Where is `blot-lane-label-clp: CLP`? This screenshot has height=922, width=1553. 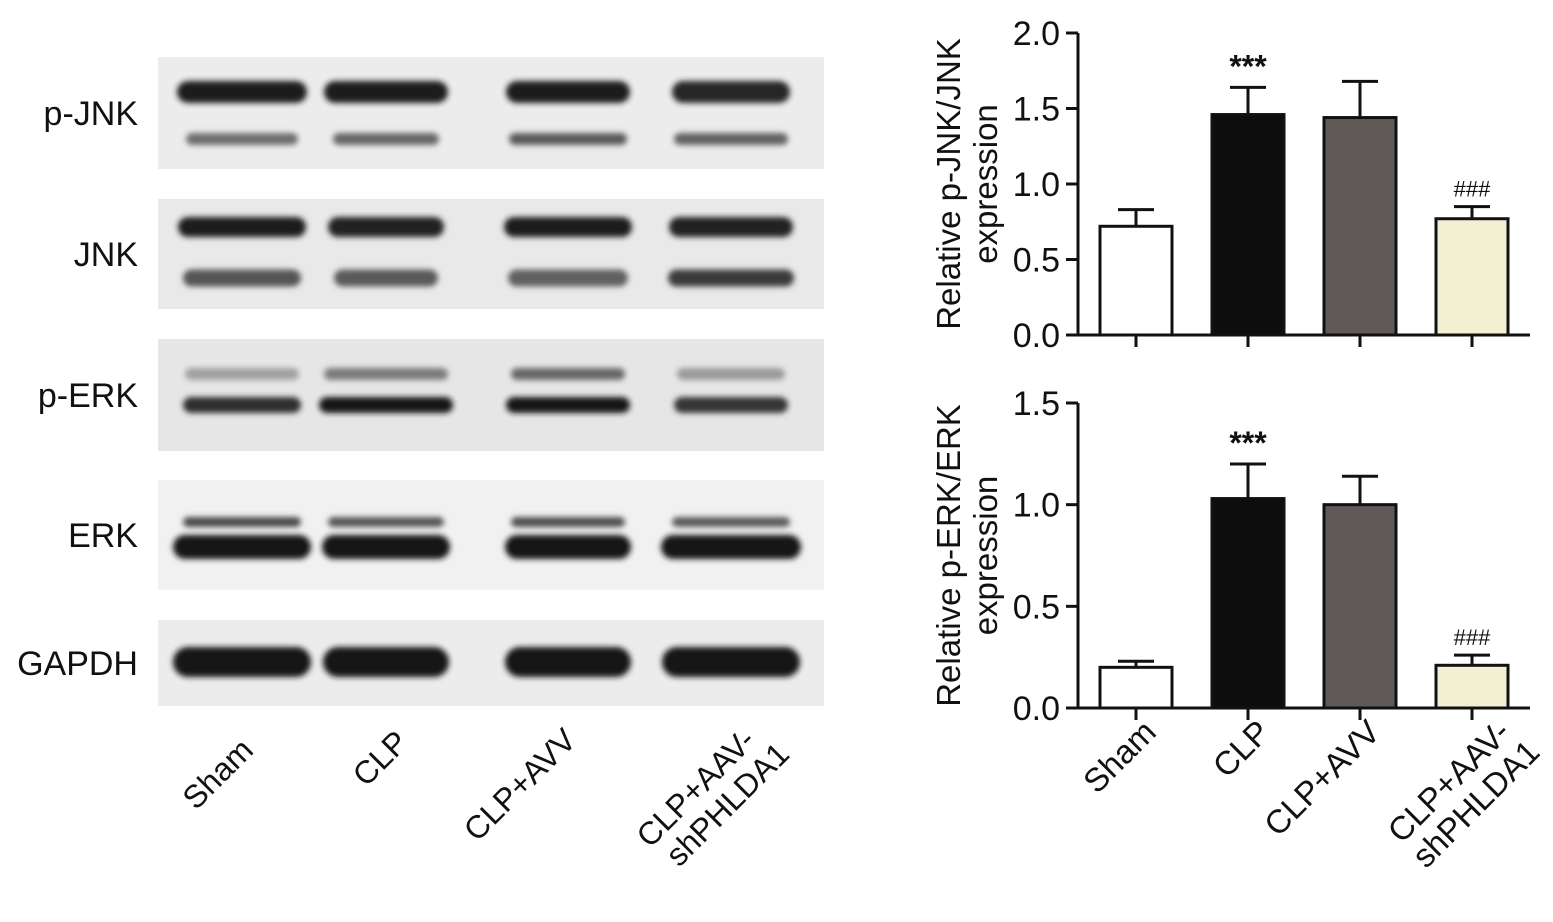
blot-lane-label-clp: CLP is located at coordinates (379, 757).